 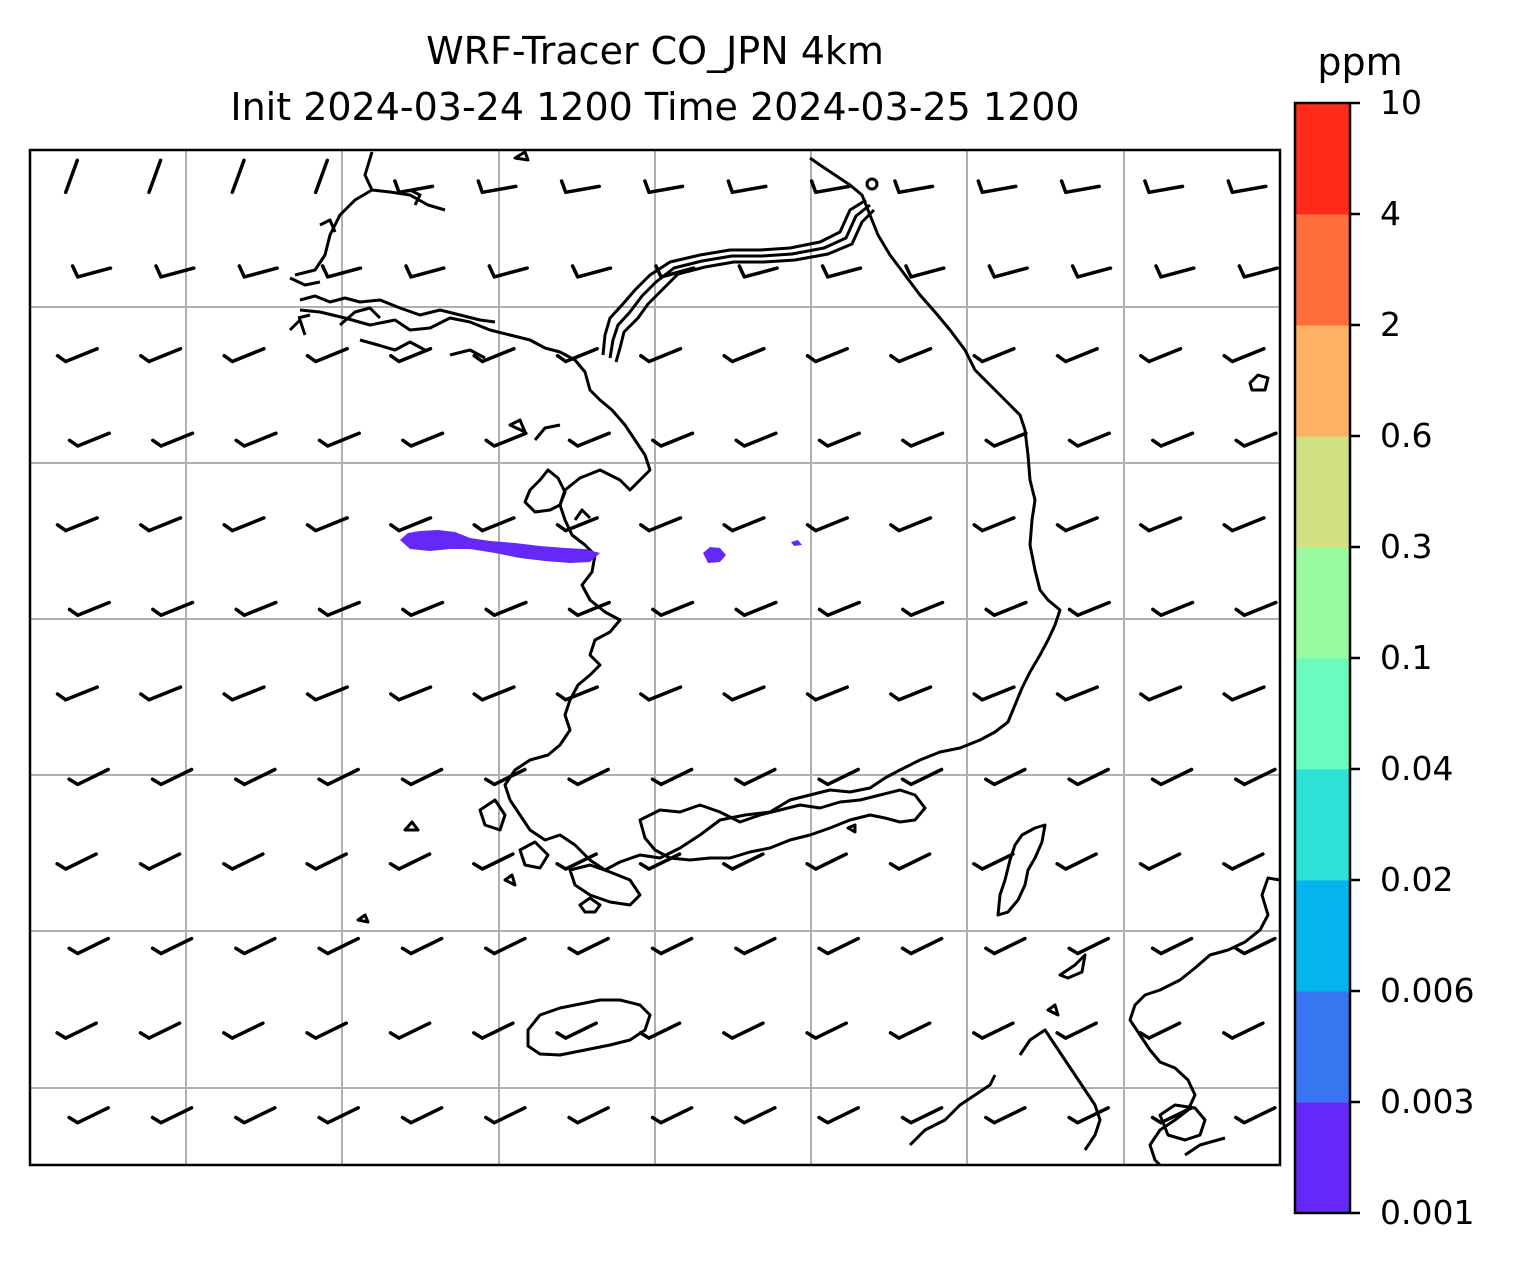 What do you see at coordinates (1406, 546) in the screenshot?
I see `colorbar-tick-label: 0.3` at bounding box center [1406, 546].